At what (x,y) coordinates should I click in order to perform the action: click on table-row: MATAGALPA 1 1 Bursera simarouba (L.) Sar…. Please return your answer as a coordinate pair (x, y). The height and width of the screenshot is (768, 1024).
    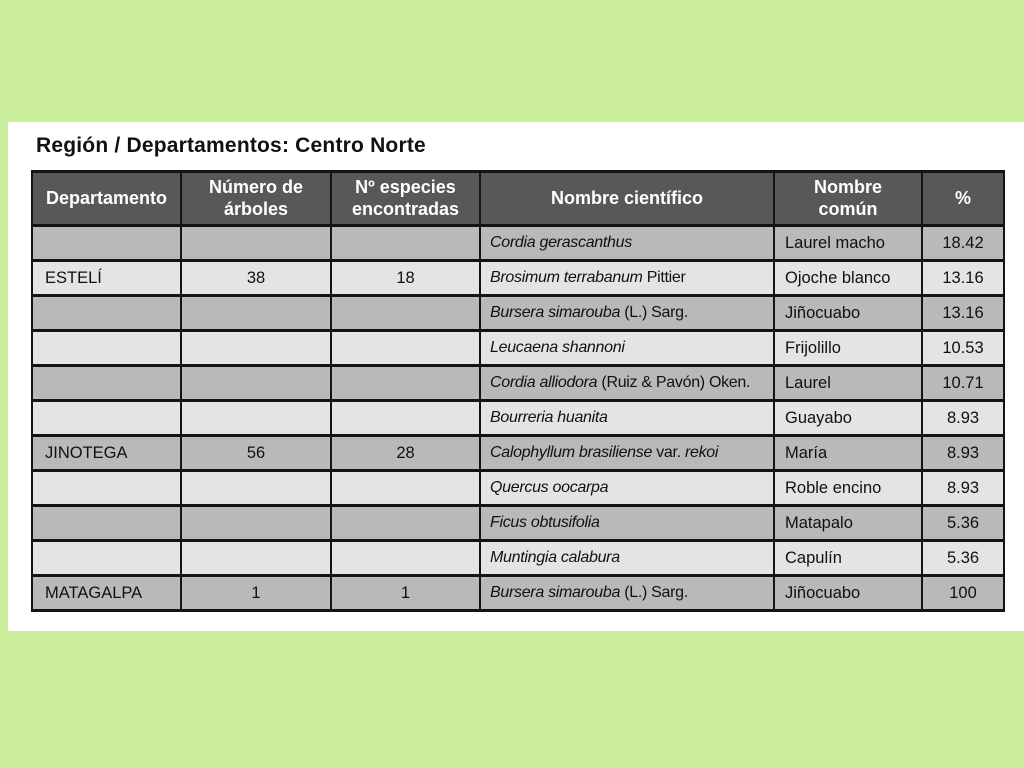
    Looking at the image, I should click on (518, 593).